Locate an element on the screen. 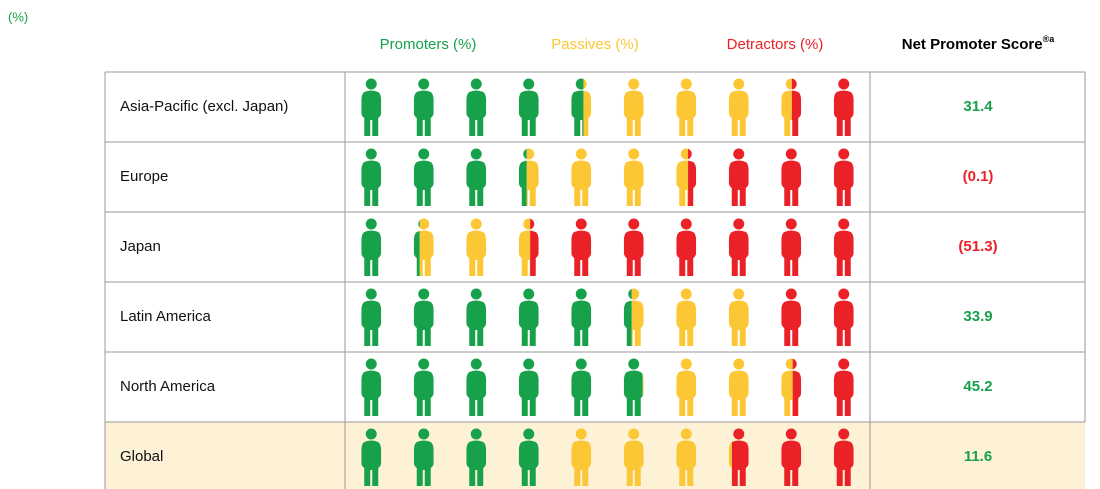 The image size is (1100, 489). column-header: Net Promoter Score®a is located at coordinates (979, 43).